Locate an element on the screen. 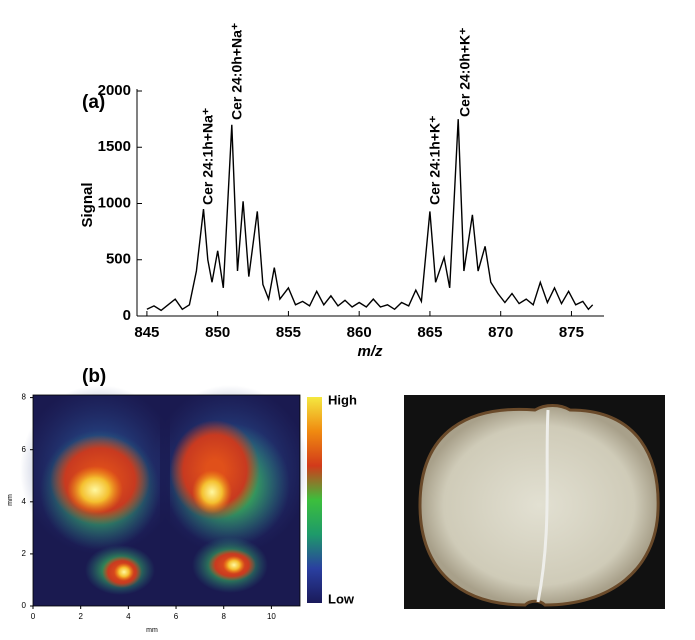  x-tick-label: 860 is located at coordinates (359, 332).